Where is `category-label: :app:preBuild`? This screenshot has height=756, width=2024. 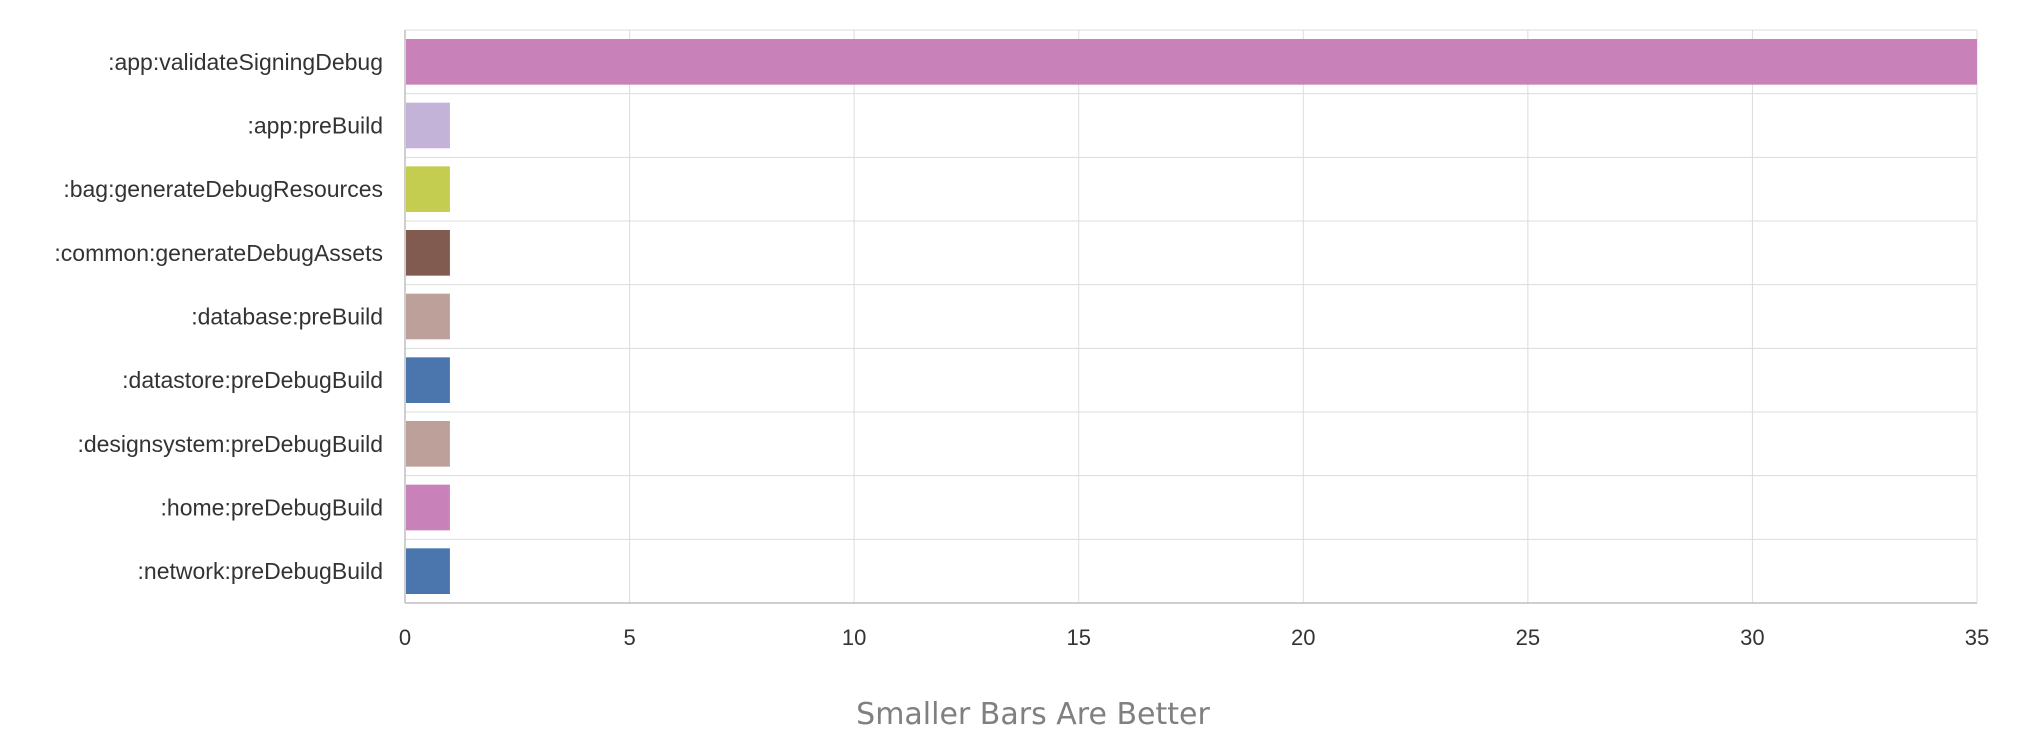 category-label: :app:preBuild is located at coordinates (315, 126).